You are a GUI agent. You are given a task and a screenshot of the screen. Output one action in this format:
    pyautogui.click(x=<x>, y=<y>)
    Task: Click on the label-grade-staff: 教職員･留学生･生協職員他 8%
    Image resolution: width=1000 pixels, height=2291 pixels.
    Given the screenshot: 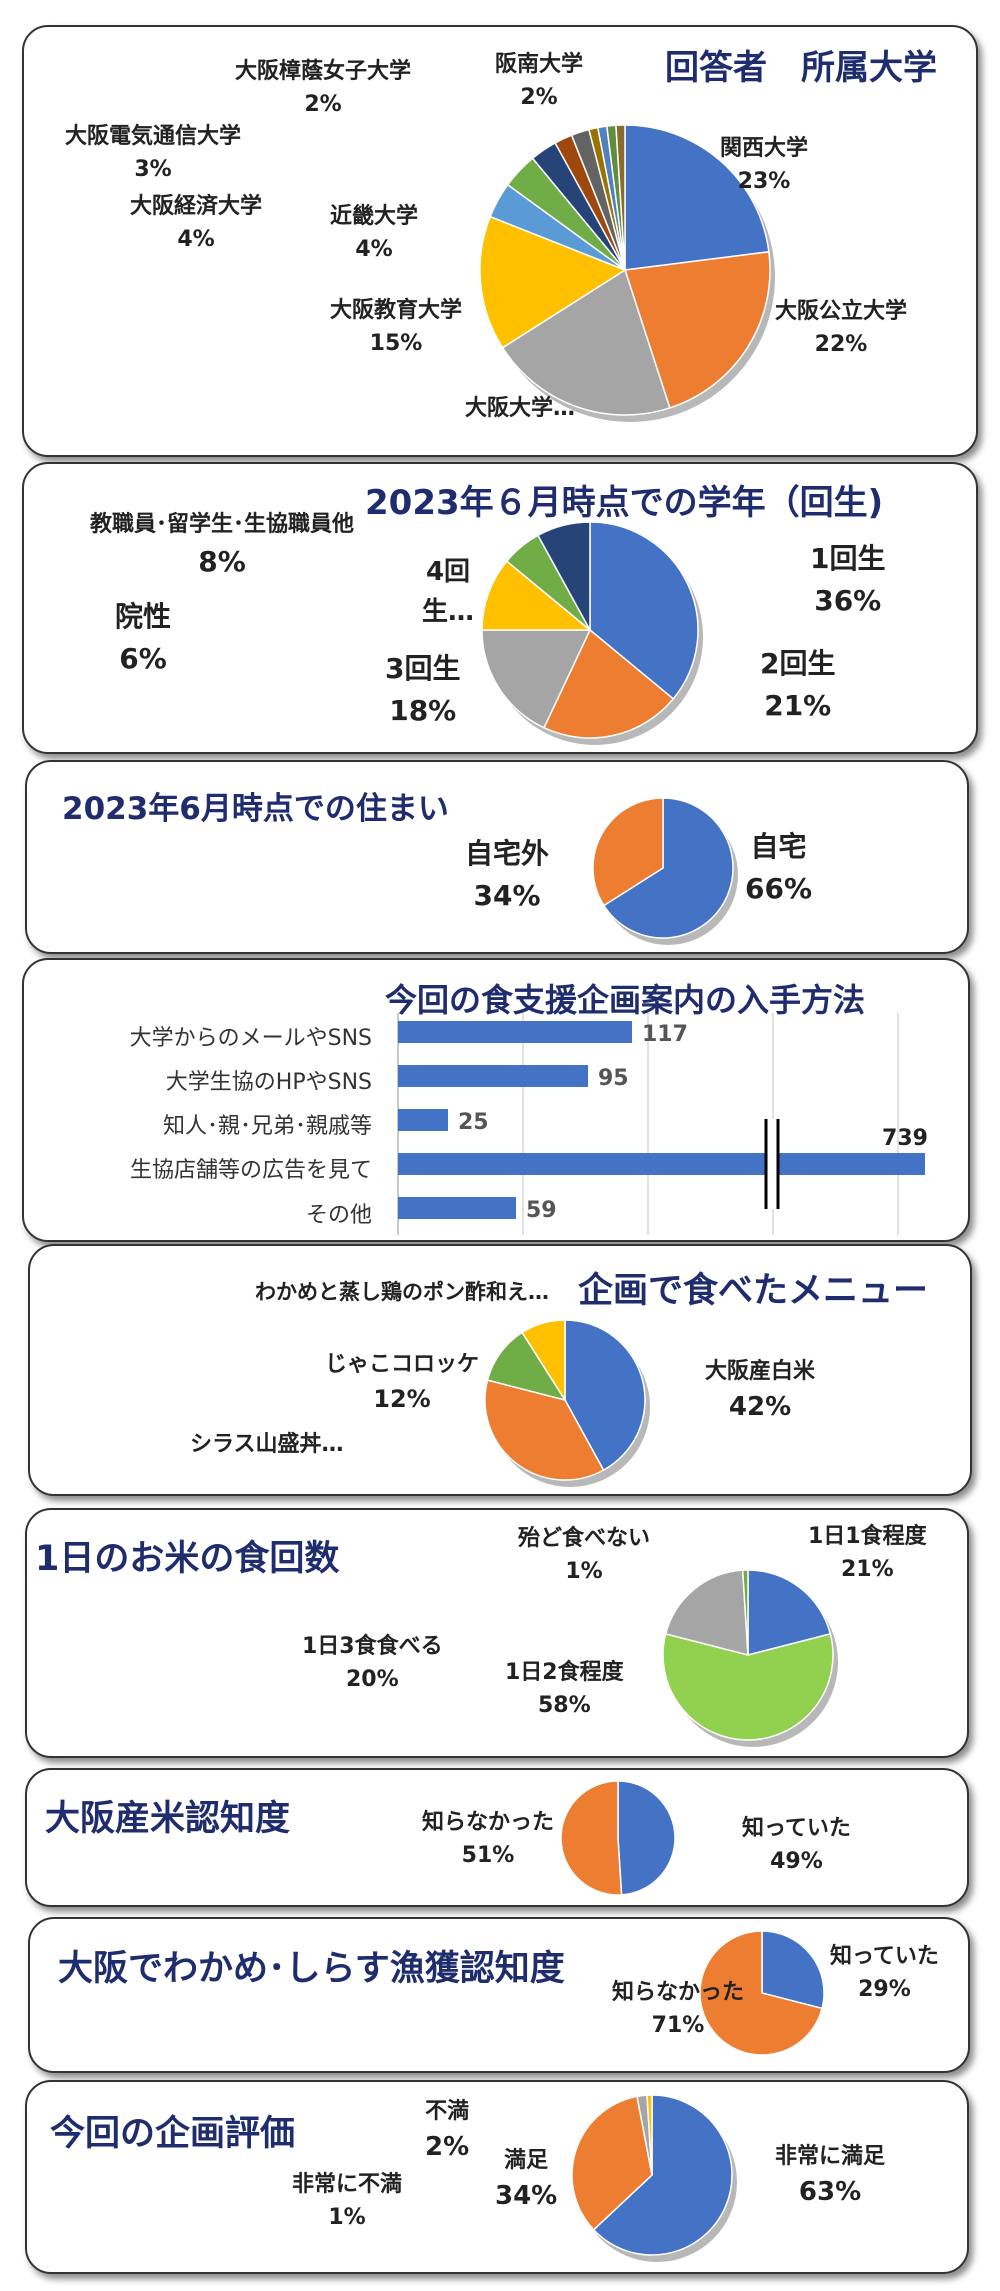 What is the action you would take?
    pyautogui.click(x=222, y=545)
    